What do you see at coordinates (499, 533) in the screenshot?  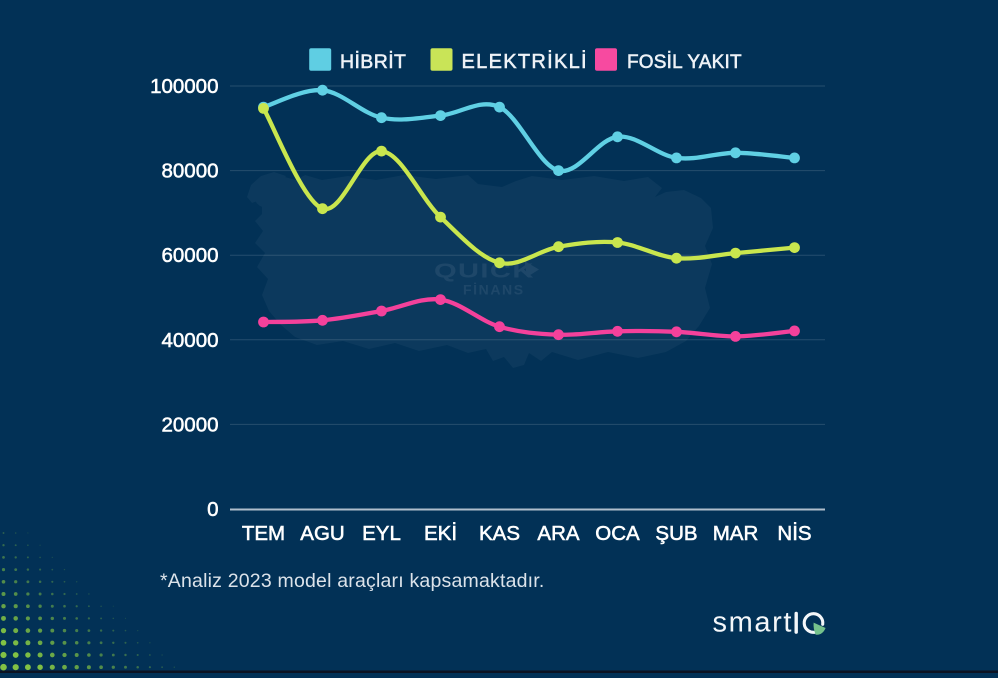 I see `svg-text: KAS` at bounding box center [499, 533].